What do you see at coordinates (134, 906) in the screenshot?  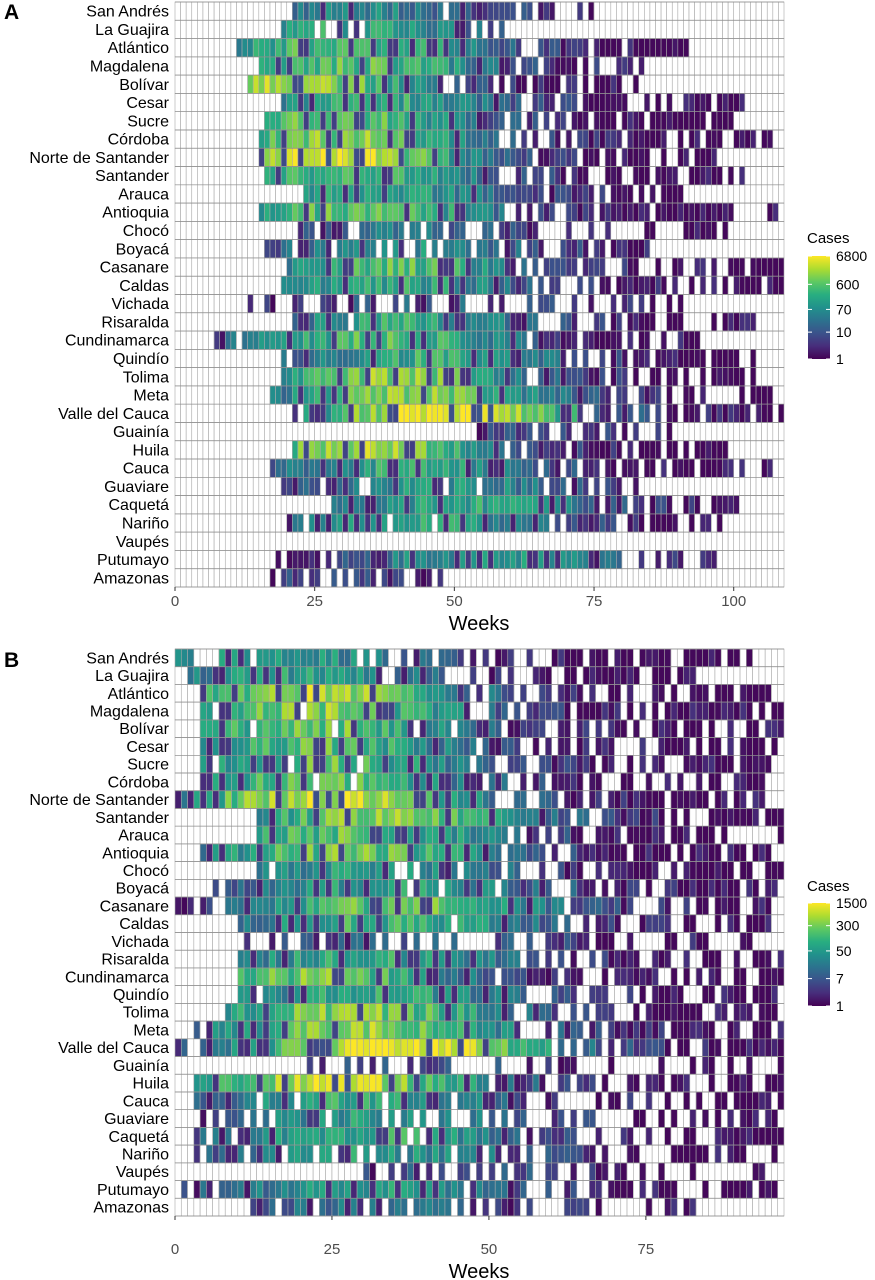 I see `row-label: Casanare` at bounding box center [134, 906].